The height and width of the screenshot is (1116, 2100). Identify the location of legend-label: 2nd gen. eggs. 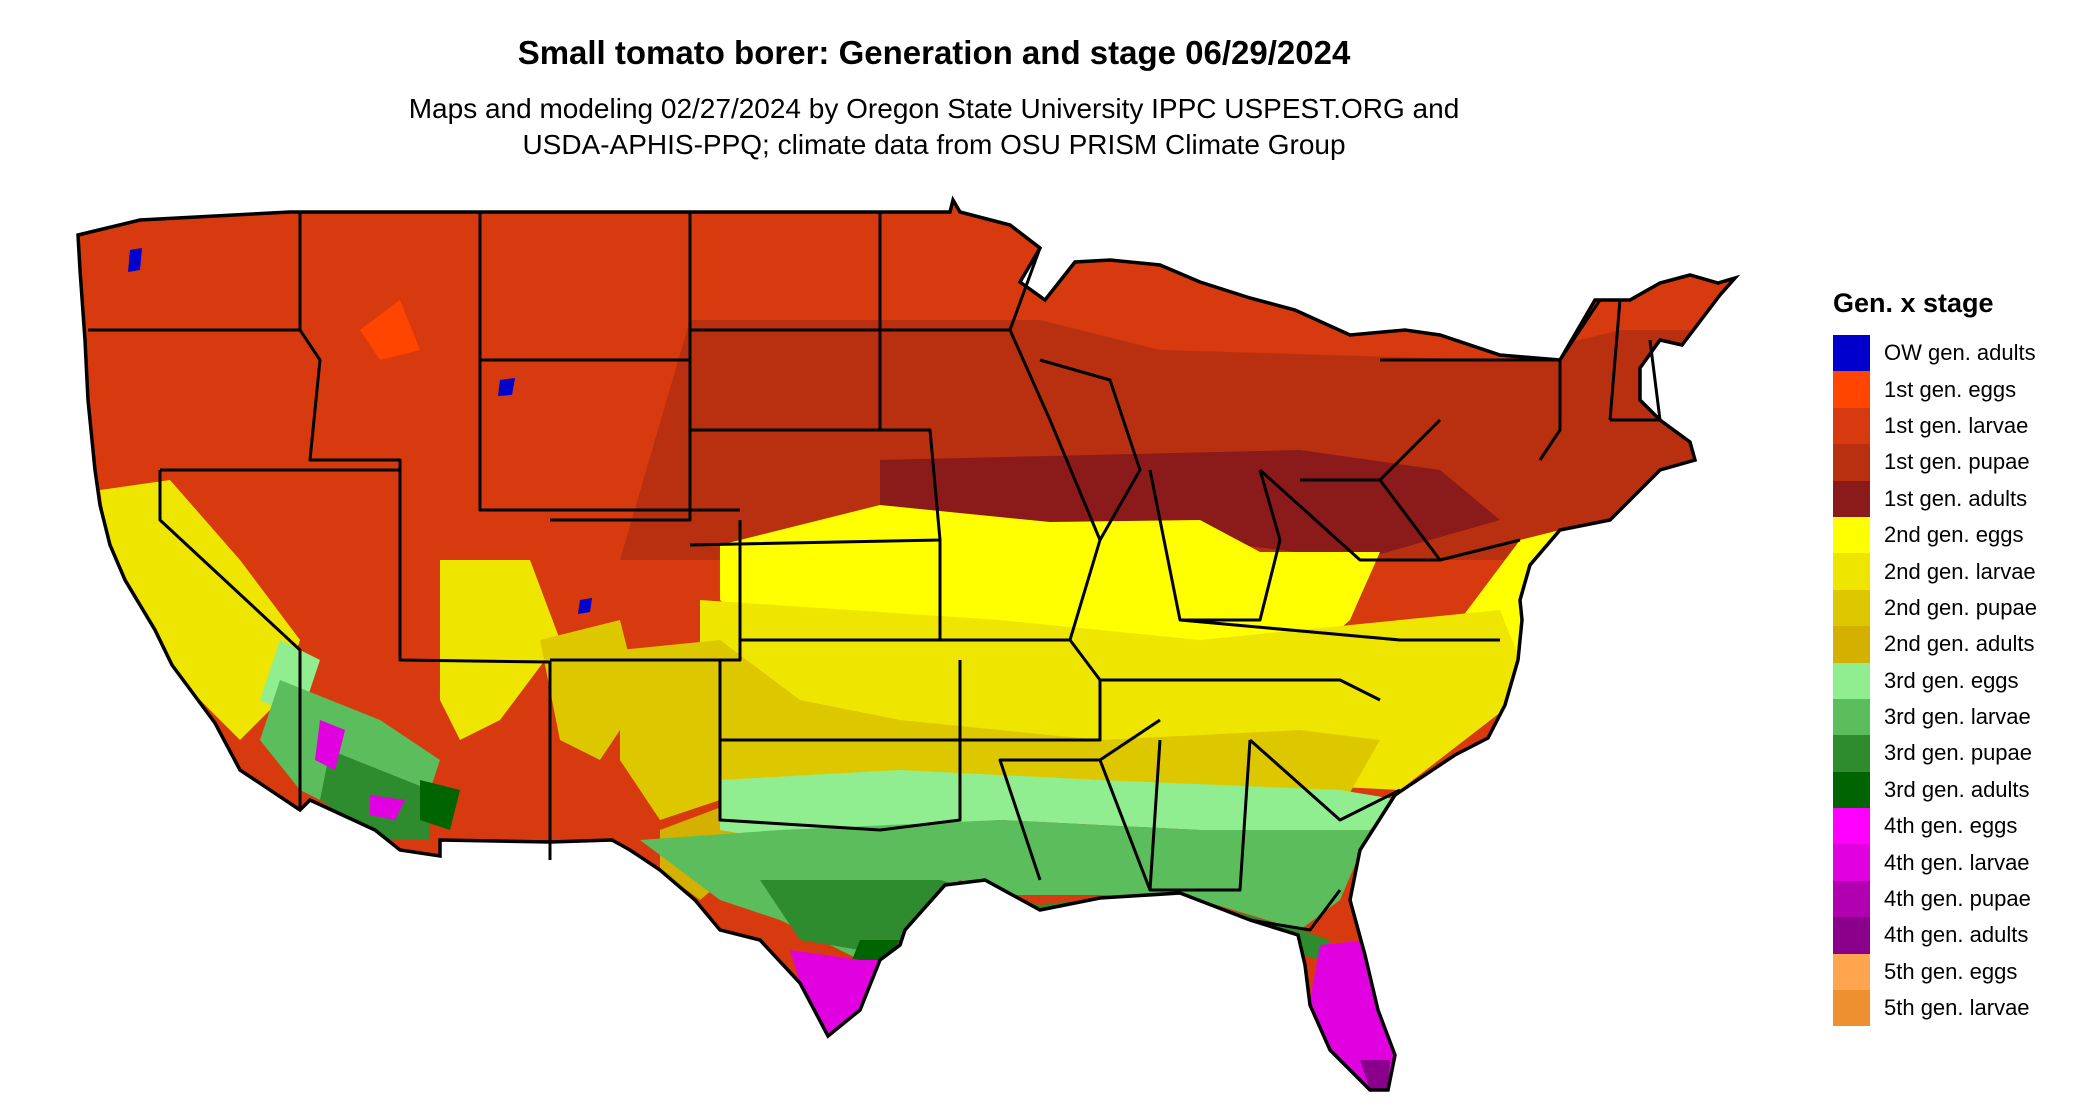
(1954, 535).